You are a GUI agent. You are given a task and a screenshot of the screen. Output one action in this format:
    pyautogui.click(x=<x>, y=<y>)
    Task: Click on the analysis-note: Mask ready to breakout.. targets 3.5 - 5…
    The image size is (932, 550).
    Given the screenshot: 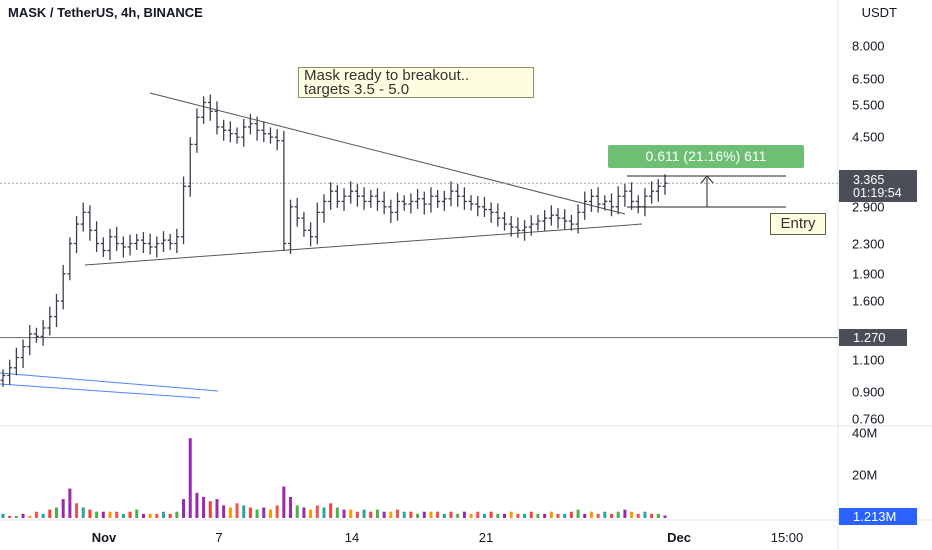 What is the action you would take?
    pyautogui.click(x=416, y=82)
    